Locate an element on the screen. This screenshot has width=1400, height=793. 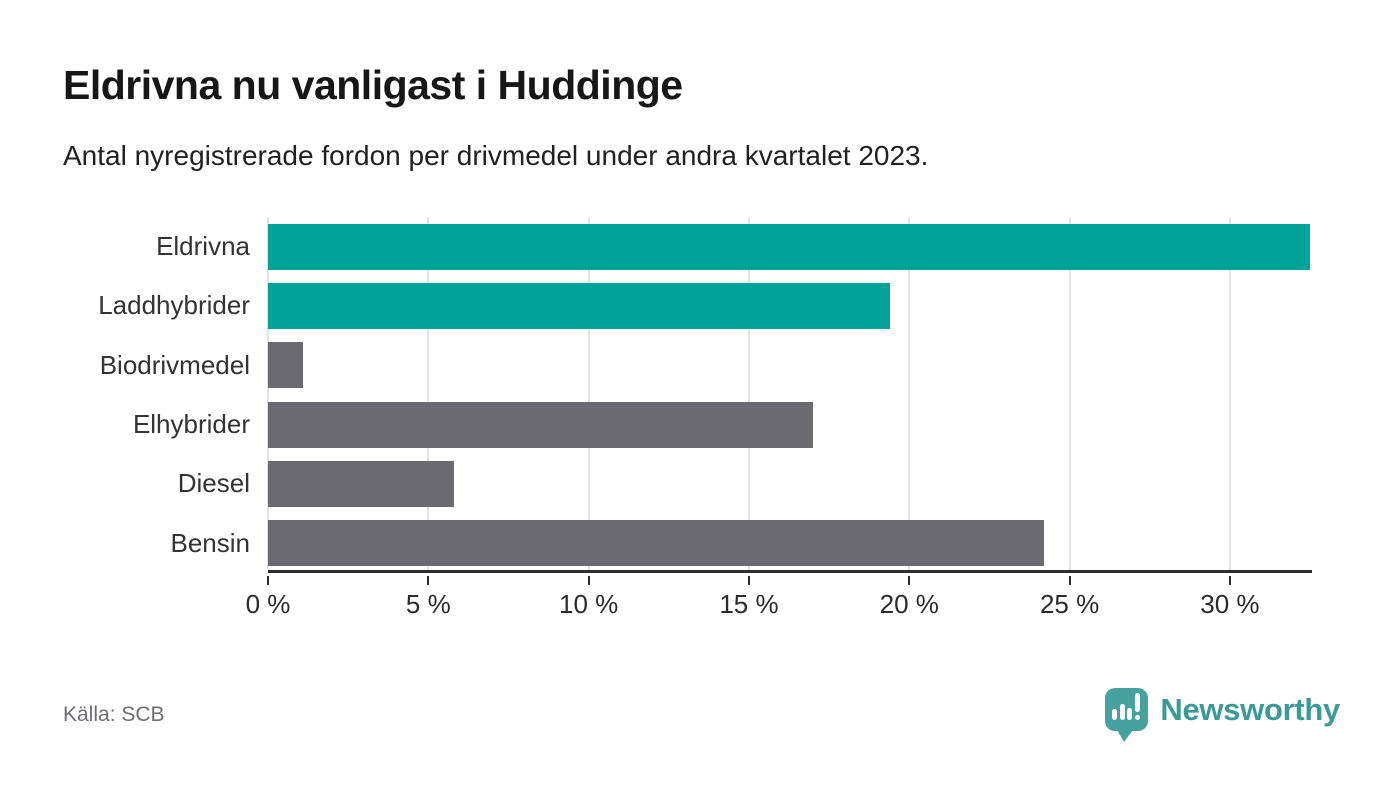
x-tick-label-20: 20 % is located at coordinates (909, 604).